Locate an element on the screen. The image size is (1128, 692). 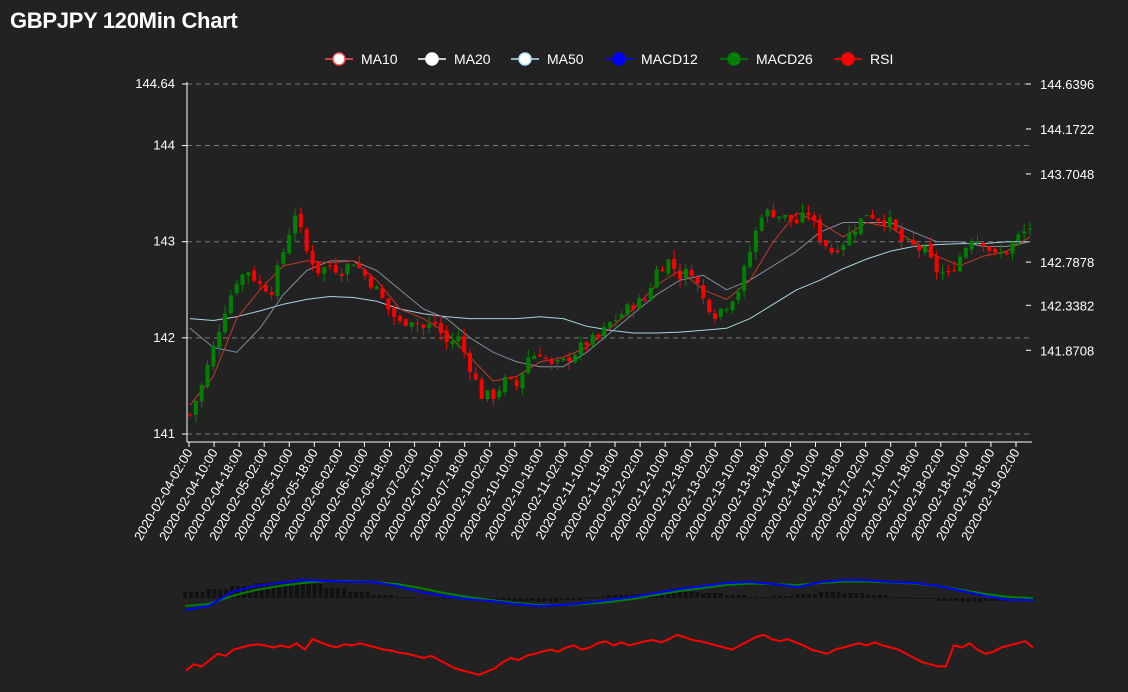
macd-panel is located at coordinates (609, 595).